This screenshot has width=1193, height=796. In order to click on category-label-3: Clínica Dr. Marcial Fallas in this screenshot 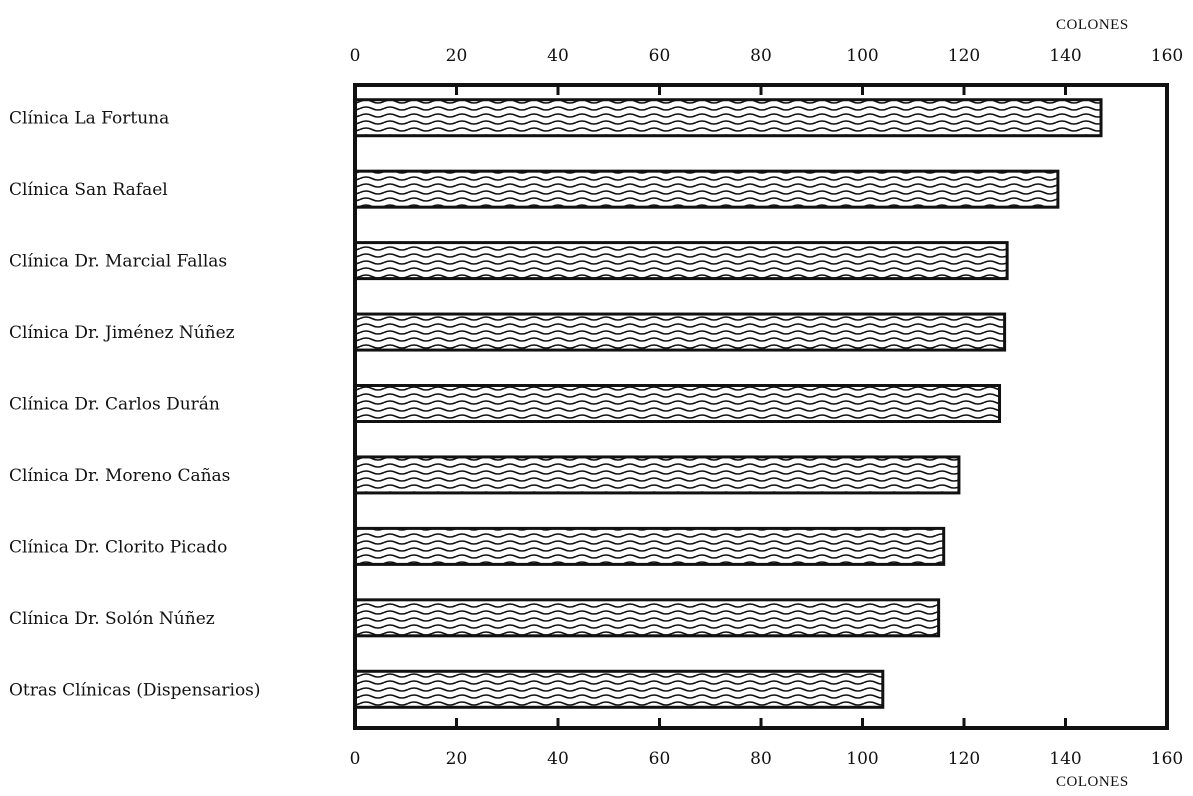, I will do `click(118, 262)`.